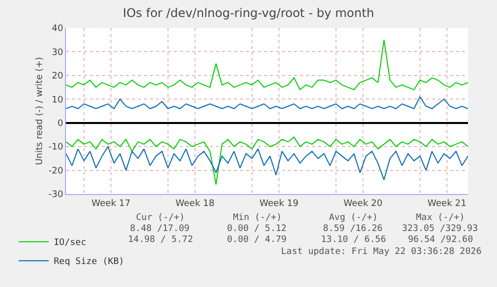 The width and height of the screenshot is (497, 287). What do you see at coordinates (56, 147) in the screenshot?
I see `y-tick-label: -10` at bounding box center [56, 147].